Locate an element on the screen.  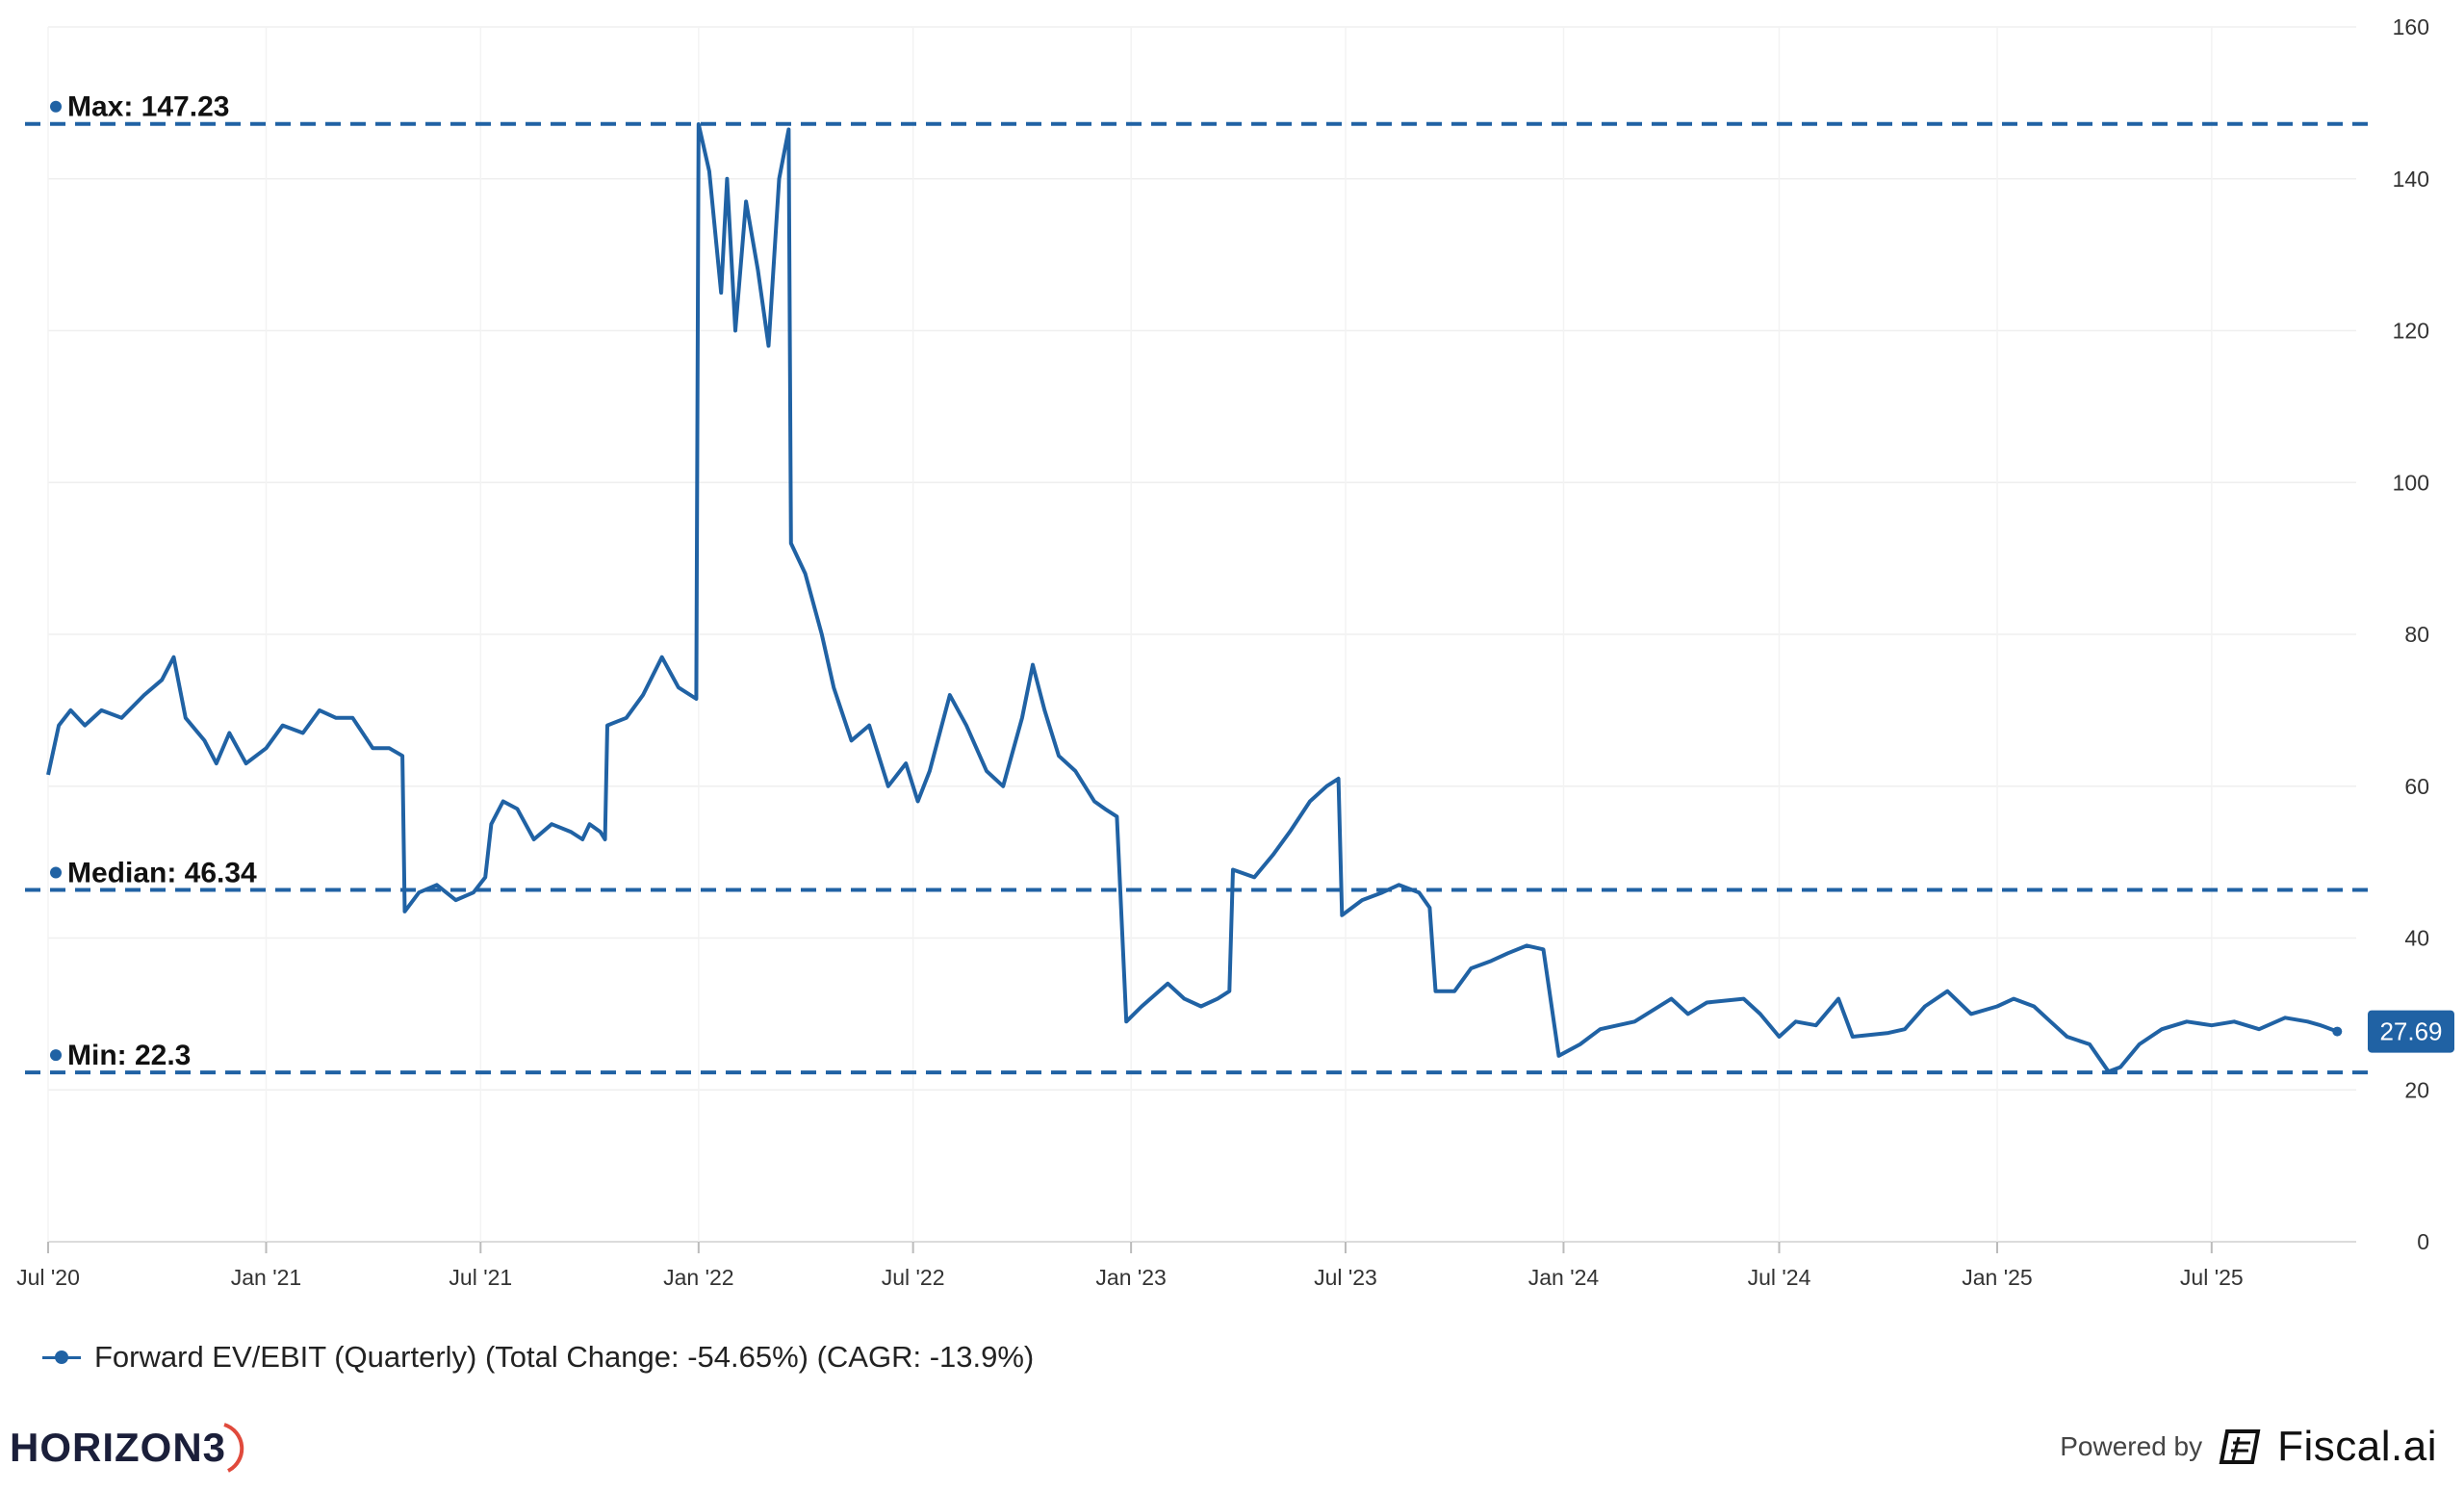
x-tick-label: Jul '20 is located at coordinates (48, 1277).